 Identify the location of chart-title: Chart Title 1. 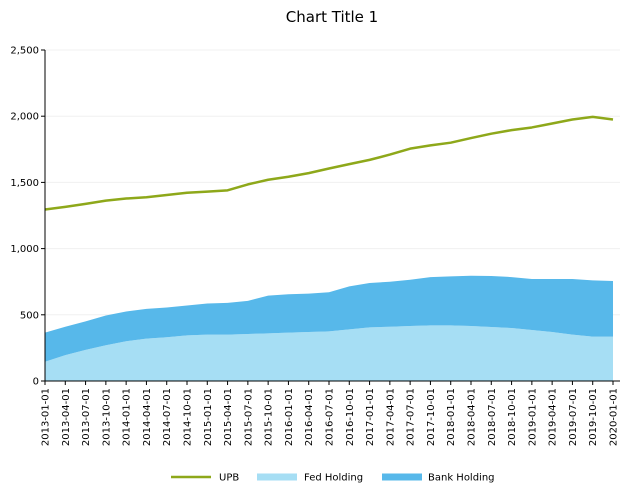
(332, 17).